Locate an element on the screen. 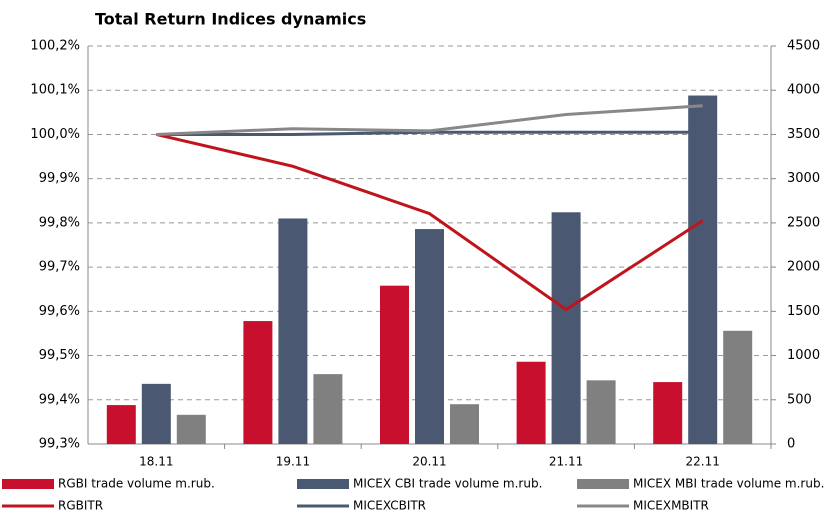 The width and height of the screenshot is (838, 518). y-tick-label: 99,9% is located at coordinates (59, 178).